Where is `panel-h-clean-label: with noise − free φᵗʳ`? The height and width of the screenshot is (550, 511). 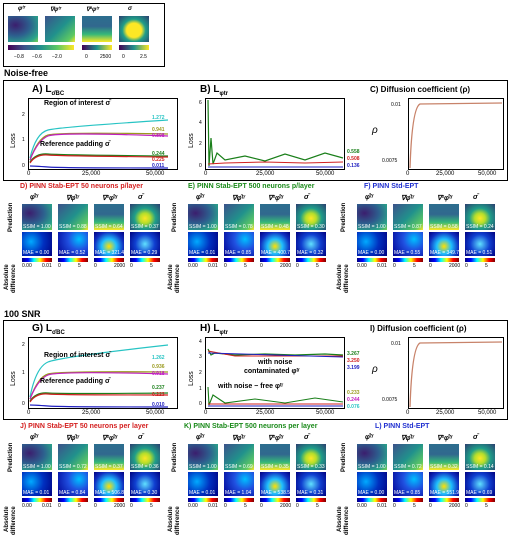
panel-h-clean-label: with noise − free φᵗʳ is located at coordinates (251, 386).